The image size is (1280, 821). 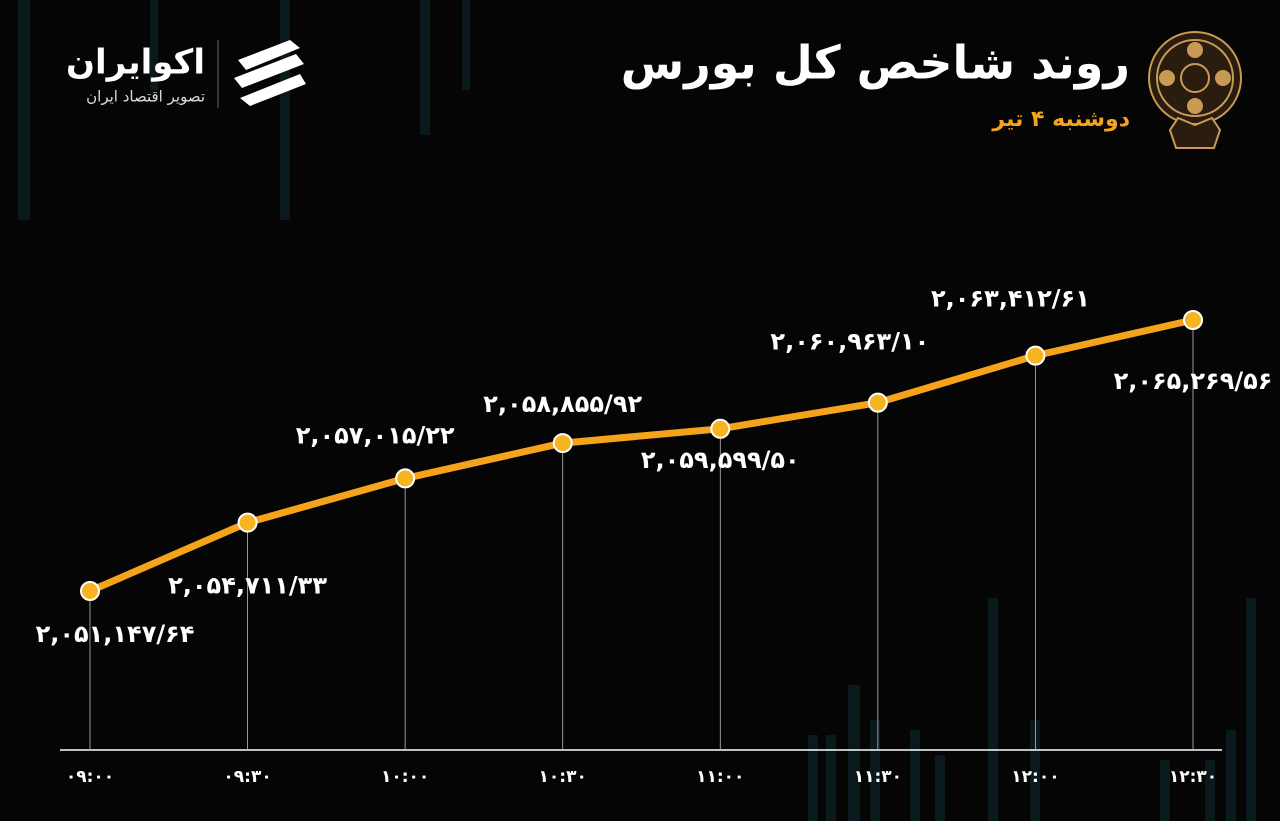 I want to click on x-tick-label: ۱۰:۰۰, so click(x=405, y=777).